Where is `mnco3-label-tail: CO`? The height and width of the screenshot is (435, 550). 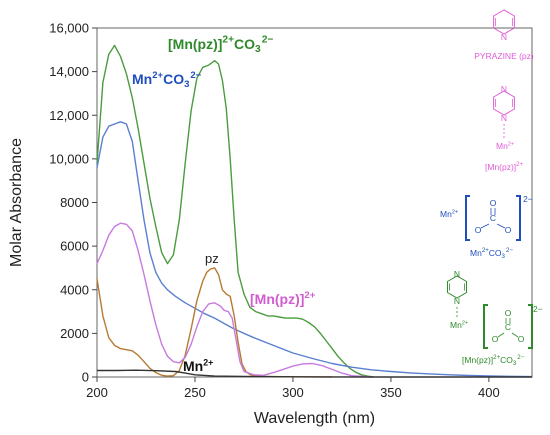 mnco3-label-tail: CO is located at coordinates (495, 253).